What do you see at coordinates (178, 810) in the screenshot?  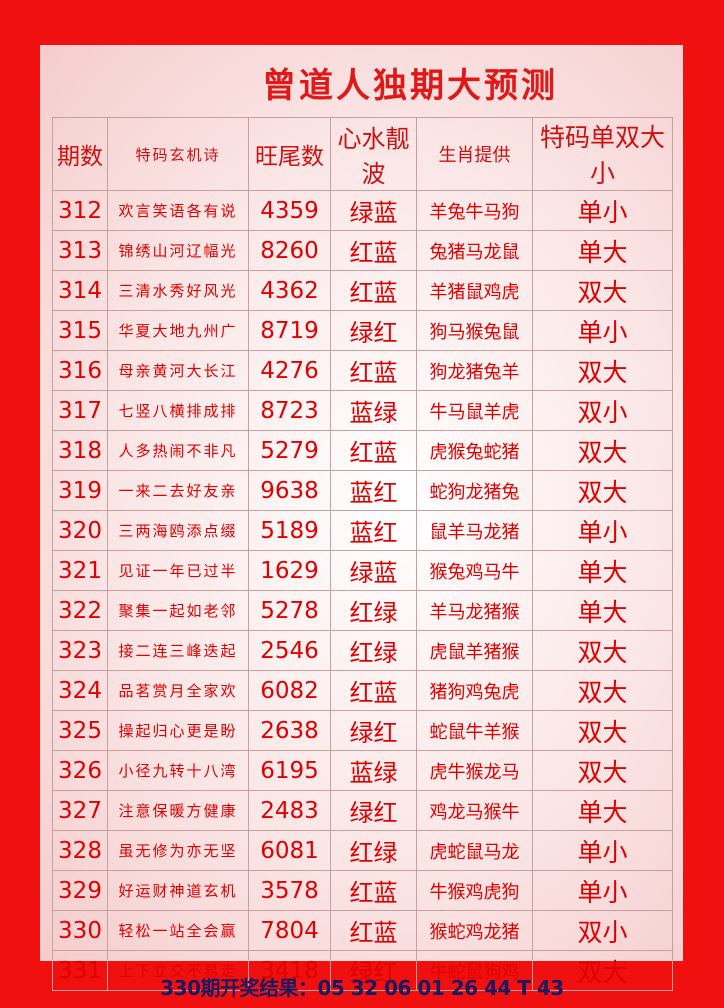 I see `cell: 注意保暖方健康` at bounding box center [178, 810].